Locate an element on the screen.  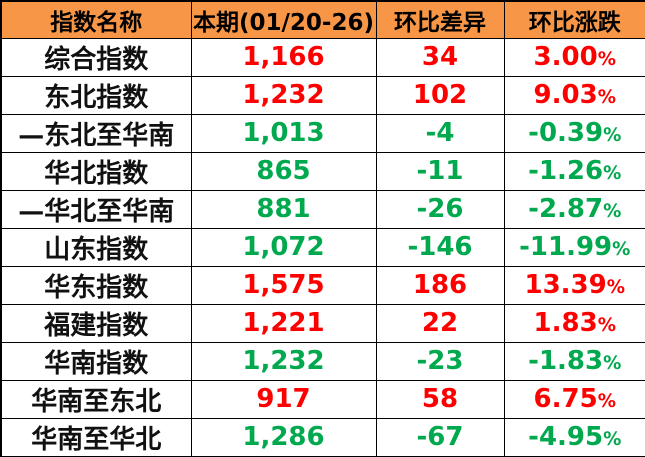
diff-value-cell: -146 is located at coordinates (440, 247).